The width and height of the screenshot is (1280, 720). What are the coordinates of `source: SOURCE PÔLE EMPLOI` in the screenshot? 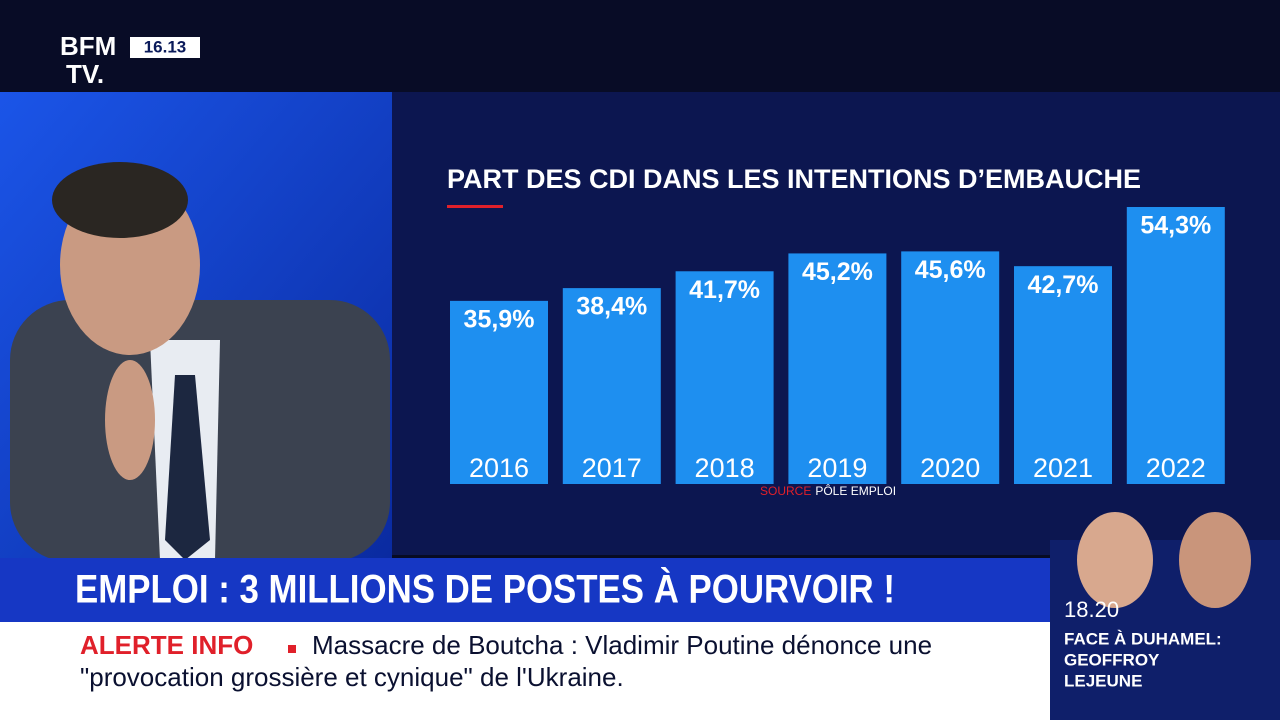 It's located at (828, 490).